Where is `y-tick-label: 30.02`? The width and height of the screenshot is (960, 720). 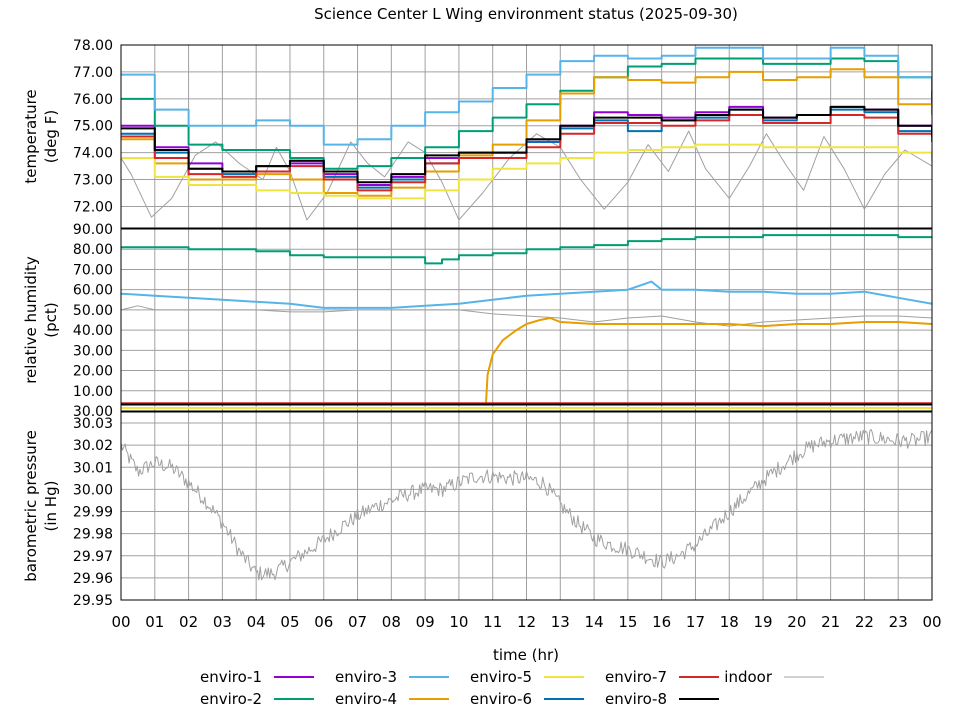 y-tick-label: 30.02 is located at coordinates (93, 446).